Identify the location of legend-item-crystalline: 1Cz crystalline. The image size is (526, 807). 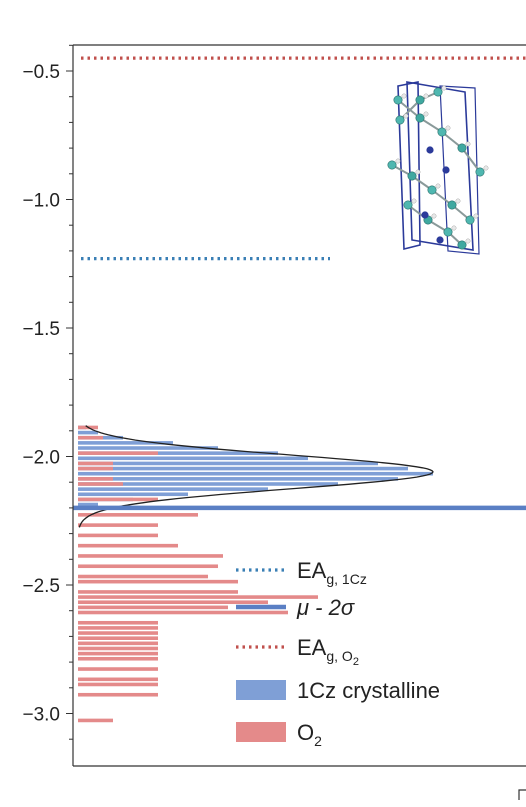
(338, 690).